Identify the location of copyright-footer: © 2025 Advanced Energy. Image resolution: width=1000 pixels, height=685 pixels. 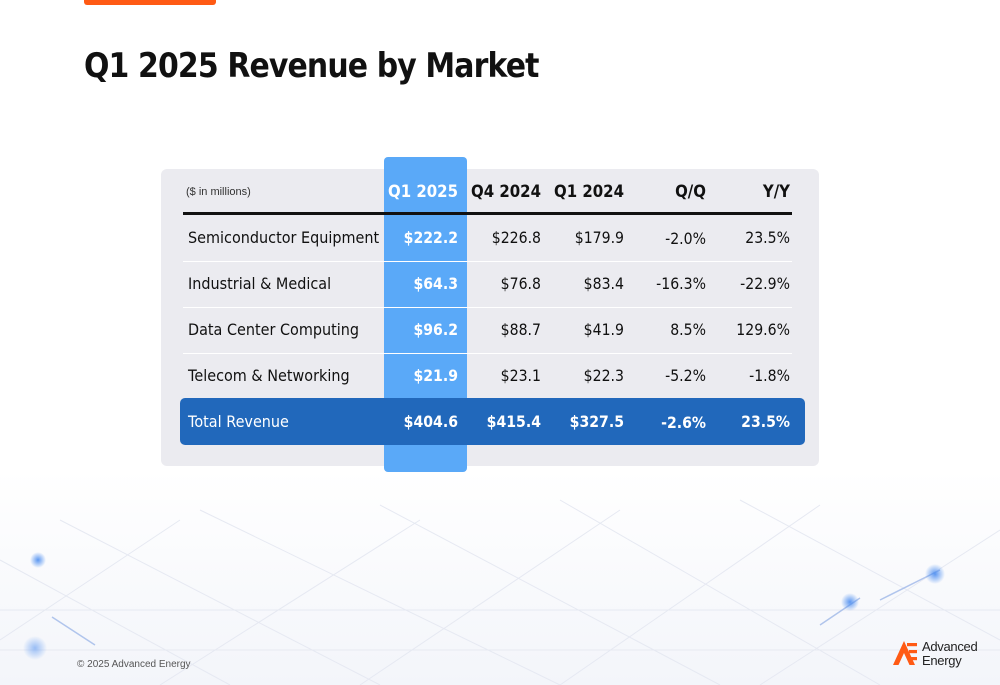
(134, 664).